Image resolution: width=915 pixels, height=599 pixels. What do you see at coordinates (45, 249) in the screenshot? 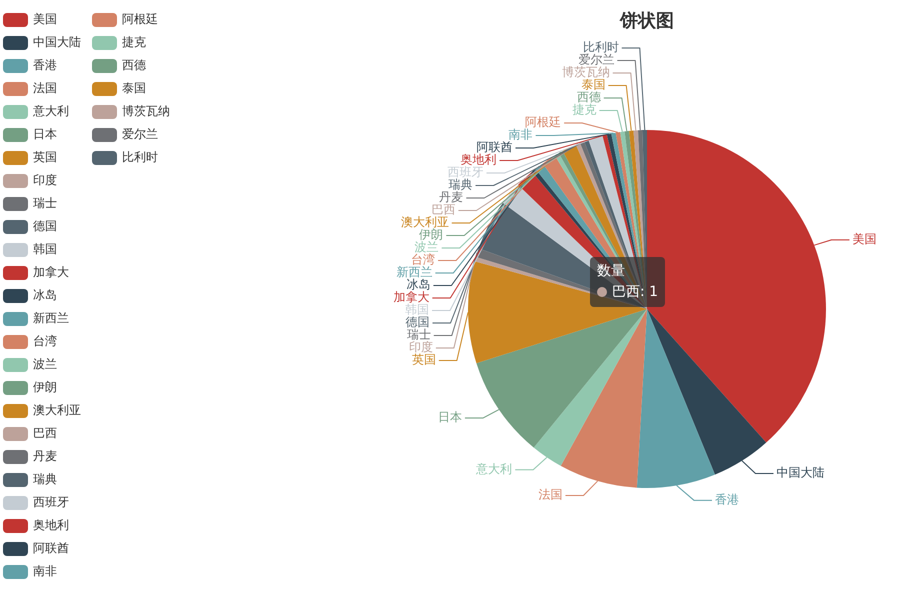
I see `legend-label: 韩国` at bounding box center [45, 249].